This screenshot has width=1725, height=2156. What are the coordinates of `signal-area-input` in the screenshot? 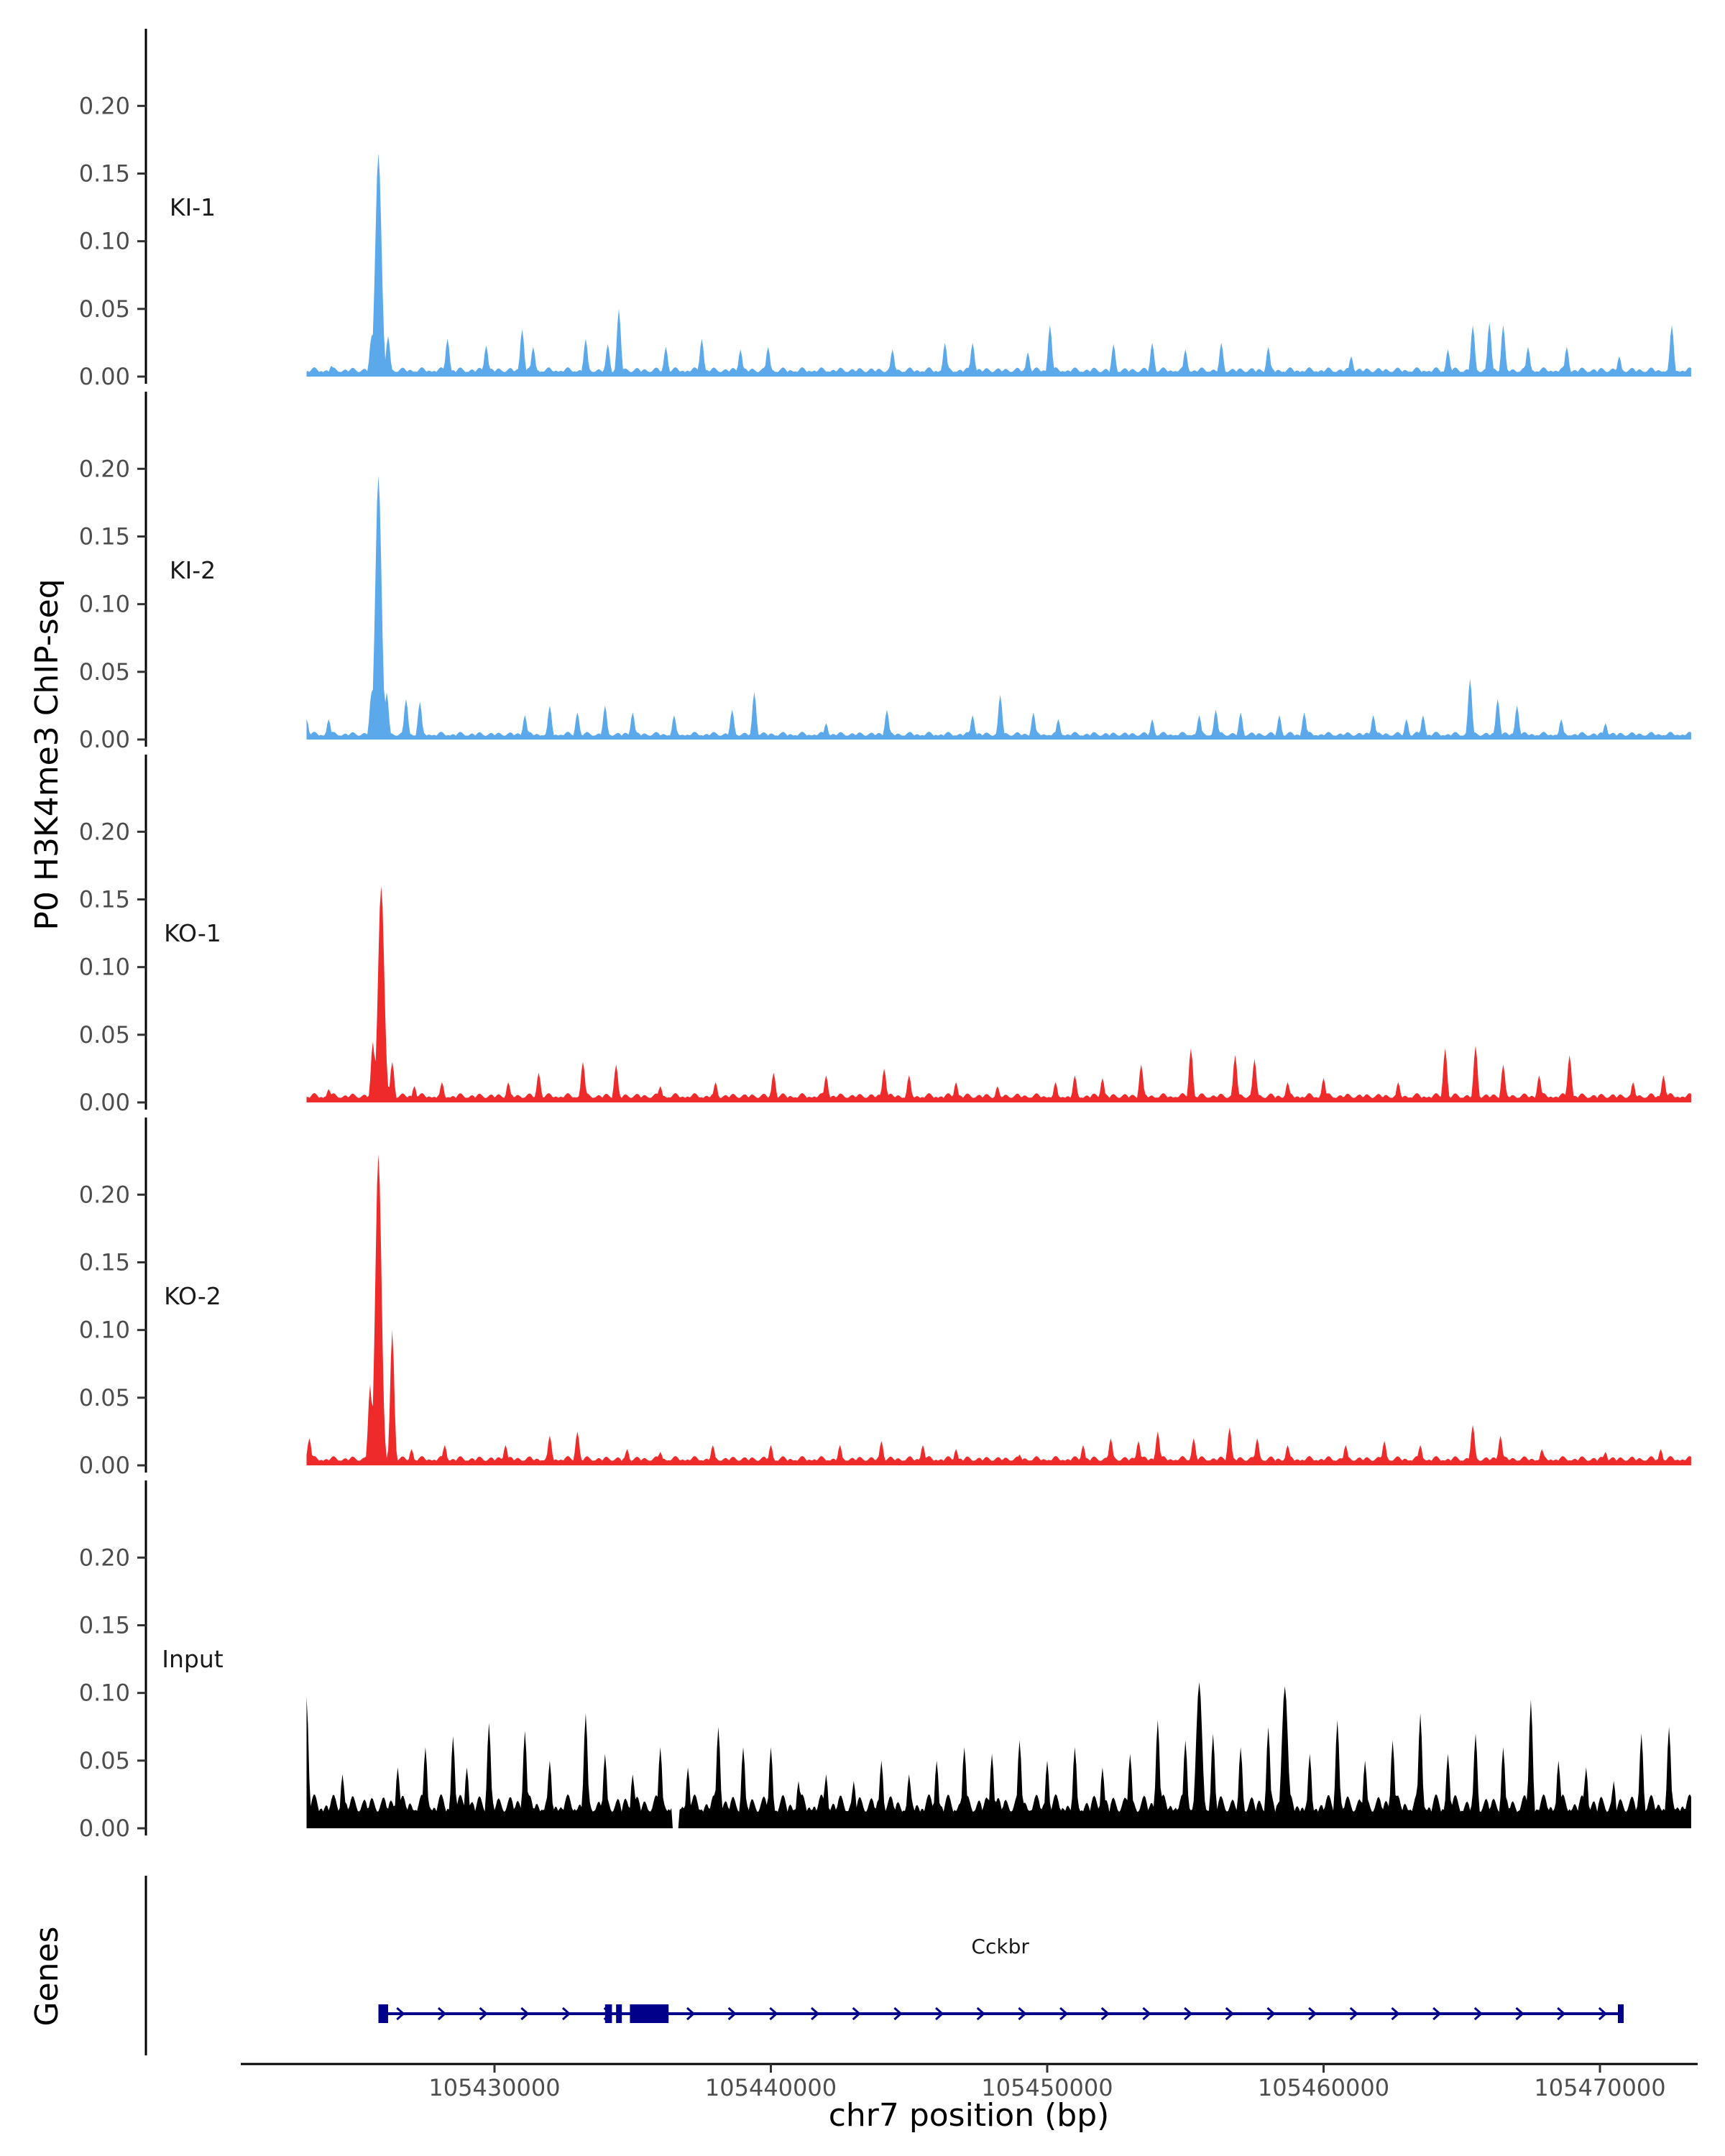 It's located at (998, 1755).